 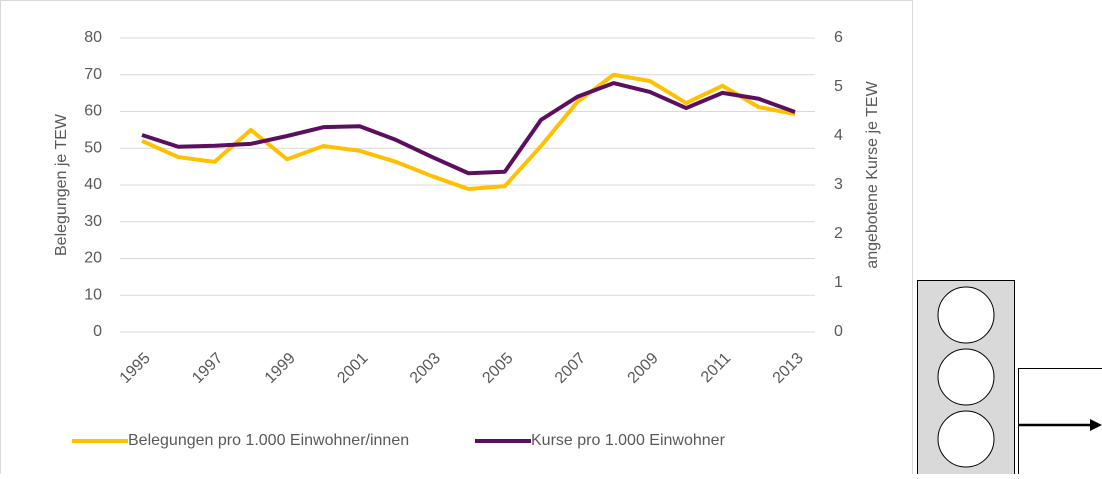 What do you see at coordinates (268, 440) in the screenshot?
I see `legend-label: Belegungen pro 1.000 Einwohner/innen` at bounding box center [268, 440].